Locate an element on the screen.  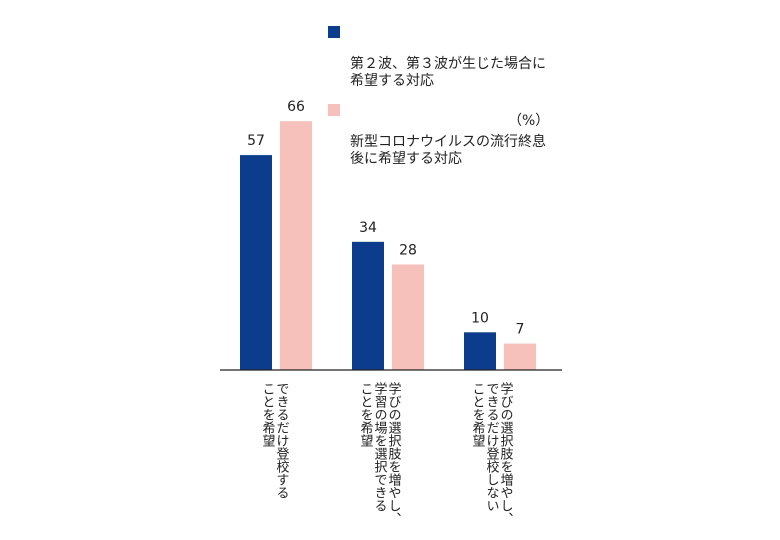
category-label-2-line-3: ことを希望 is located at coordinates (366, 414).